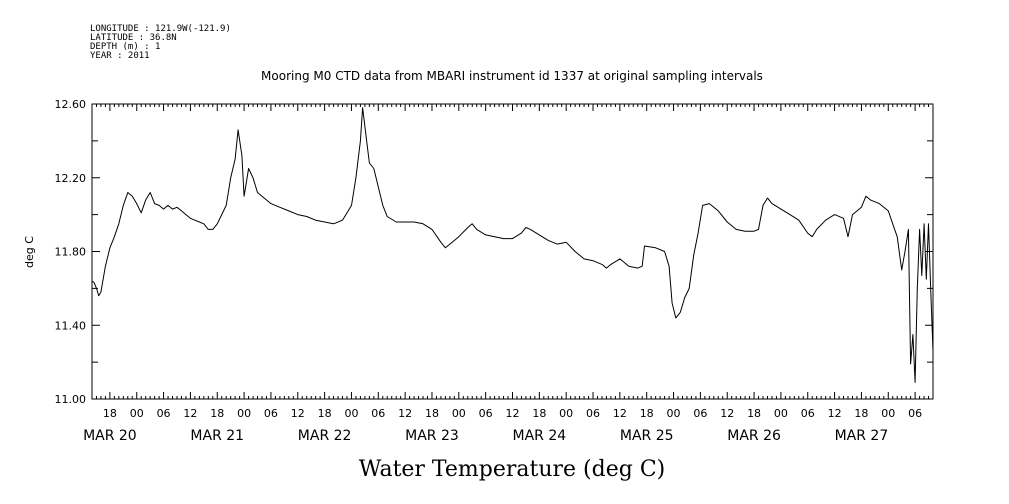 The width and height of the screenshot is (1009, 504). What do you see at coordinates (29, 252) in the screenshot?
I see `y-axis-label: deg C` at bounding box center [29, 252].